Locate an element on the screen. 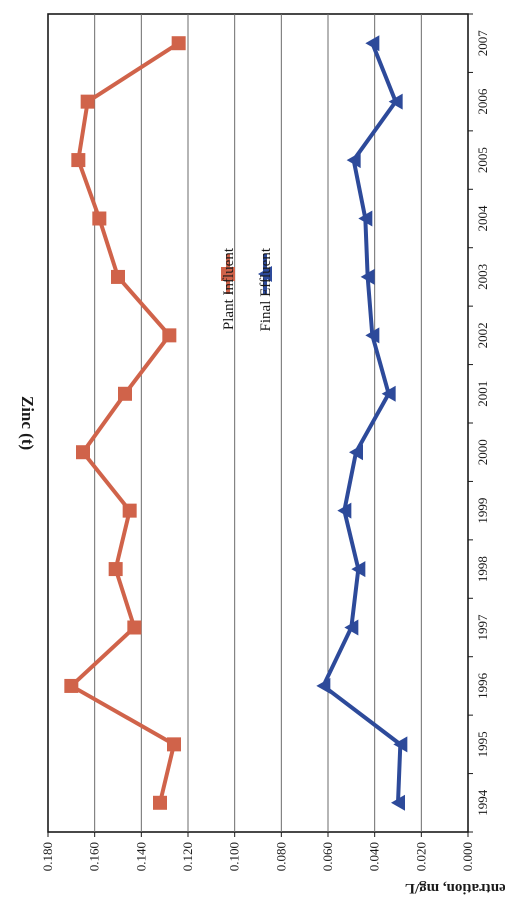  legend-label: Plant Influent is located at coordinates (229, 288).